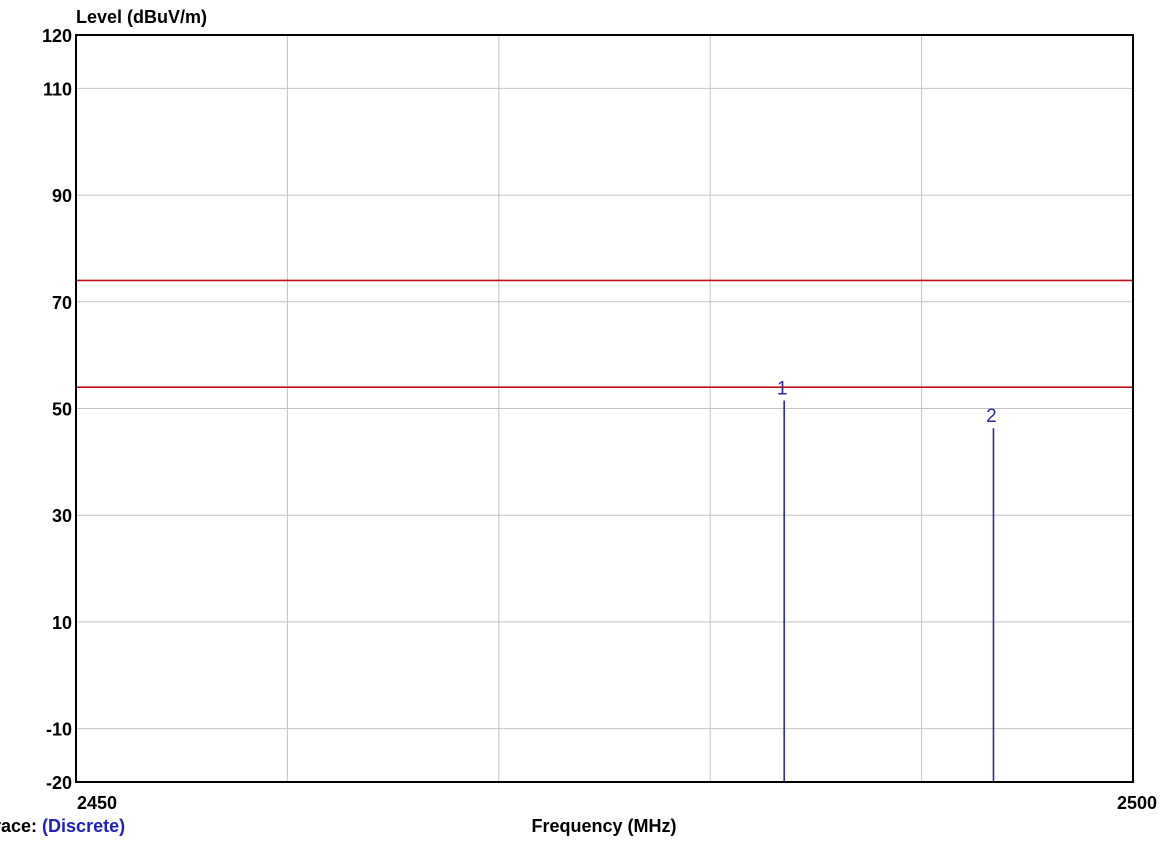 This screenshot has height=846, width=1163. What do you see at coordinates (19, 826) in the screenshot?
I see `trace-prefix: race:` at bounding box center [19, 826].